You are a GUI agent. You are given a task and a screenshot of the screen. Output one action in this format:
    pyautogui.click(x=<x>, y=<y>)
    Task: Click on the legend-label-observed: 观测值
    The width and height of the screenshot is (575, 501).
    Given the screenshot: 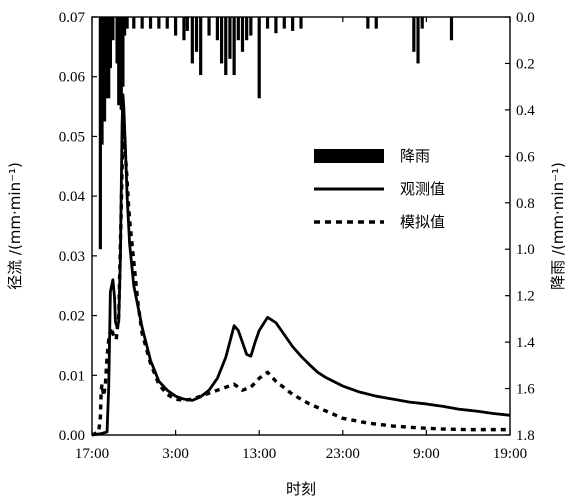 What is the action you would take?
    pyautogui.click(x=422, y=189)
    